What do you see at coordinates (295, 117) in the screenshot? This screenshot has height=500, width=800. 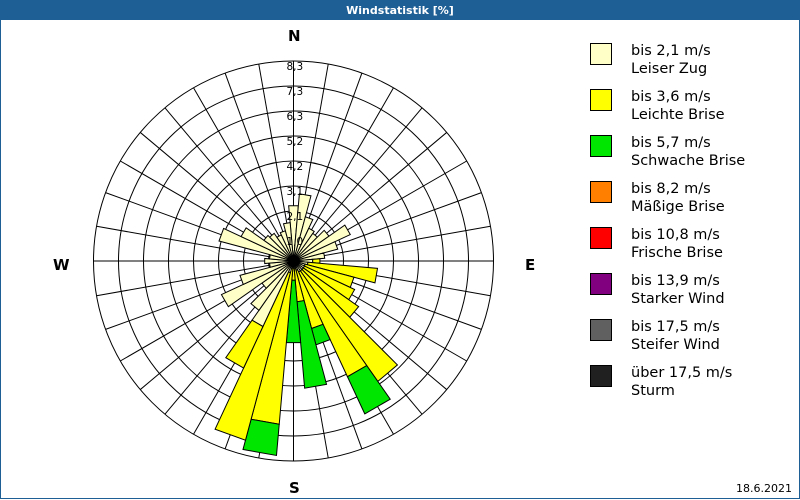 I see `ring-label: 6,3` at bounding box center [295, 117].